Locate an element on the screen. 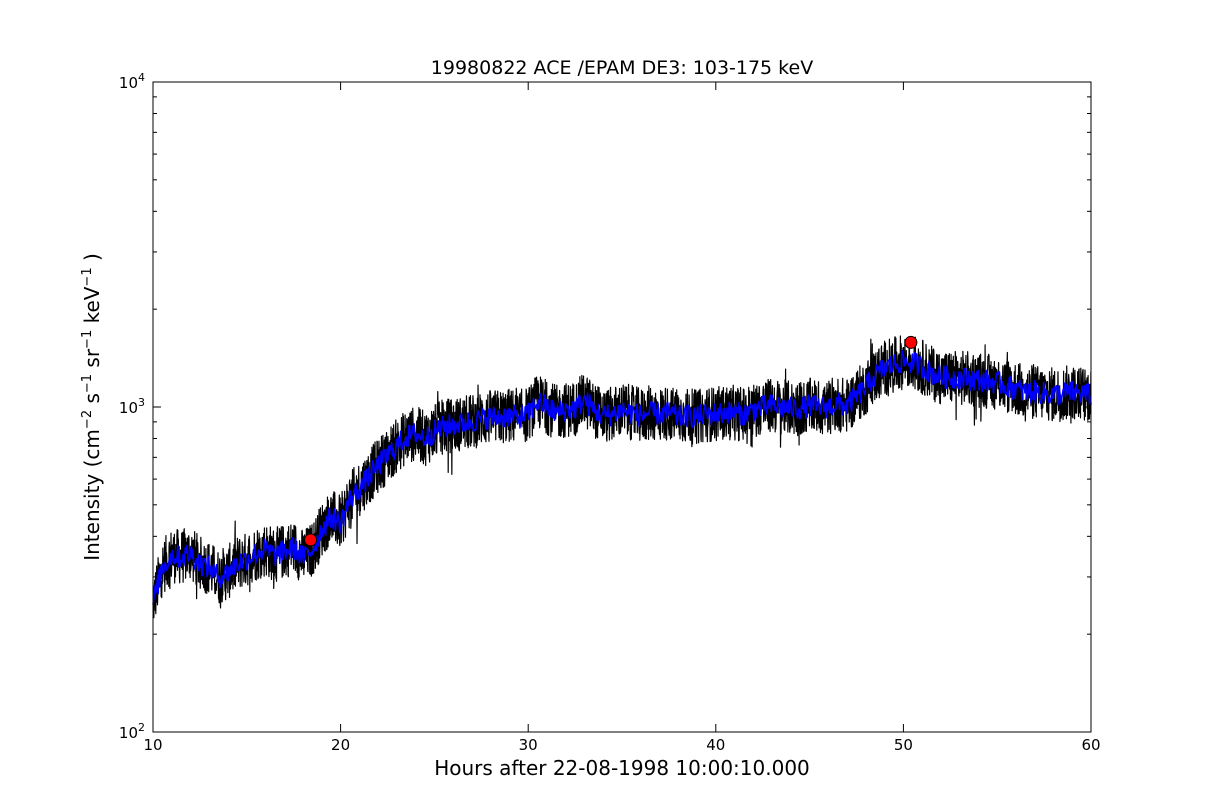 The width and height of the screenshot is (1212, 812). x-tick-label-3: 40 is located at coordinates (715, 745).